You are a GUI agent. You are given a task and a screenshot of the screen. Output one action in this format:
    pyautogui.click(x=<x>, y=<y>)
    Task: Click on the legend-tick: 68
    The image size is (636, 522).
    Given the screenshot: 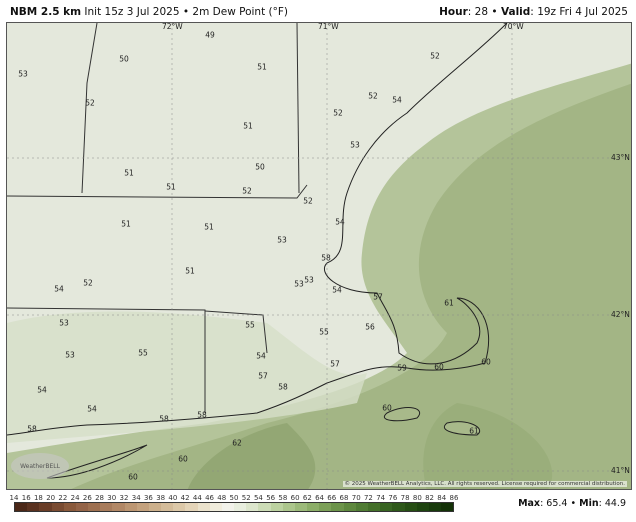 What is the action you would take?
    pyautogui.click(x=344, y=498)
    